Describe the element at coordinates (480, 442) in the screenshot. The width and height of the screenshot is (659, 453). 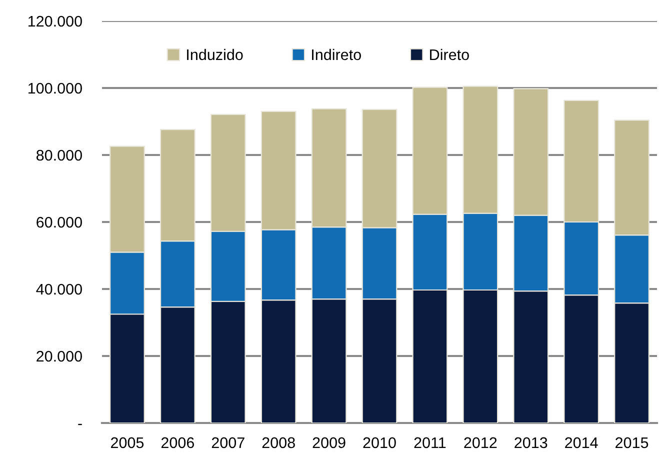
I see `x-tick-label: 2012` at that location.